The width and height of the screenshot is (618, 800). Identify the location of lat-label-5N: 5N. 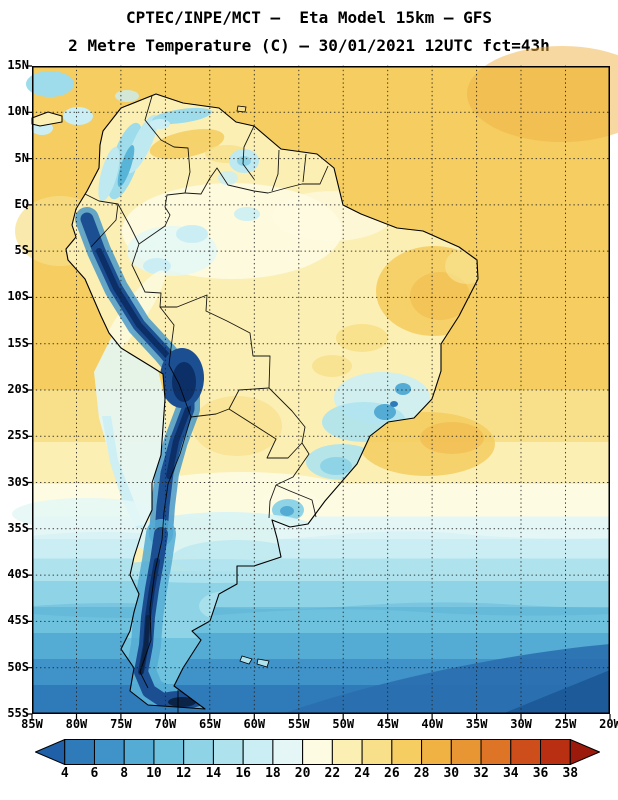
(21, 157).